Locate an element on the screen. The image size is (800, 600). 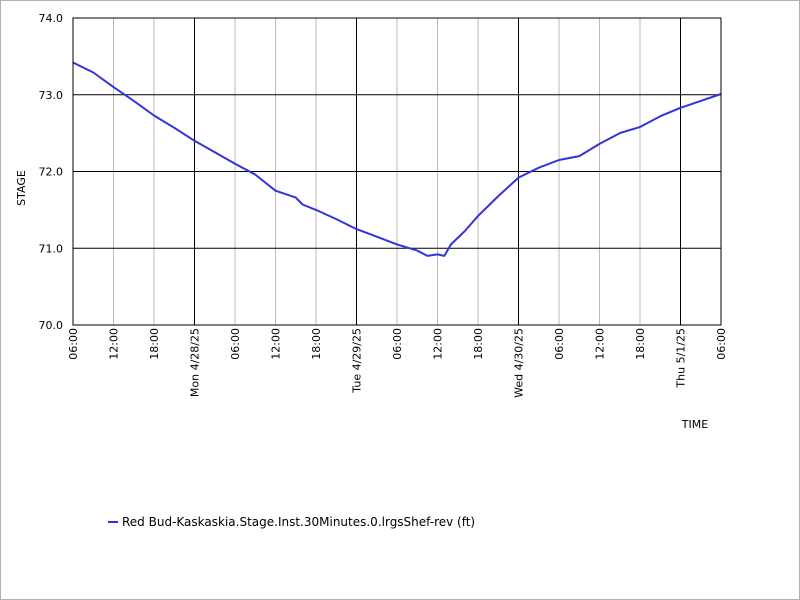
x-tick-label: Tue 4/29/25 is located at coordinates (357, 361).